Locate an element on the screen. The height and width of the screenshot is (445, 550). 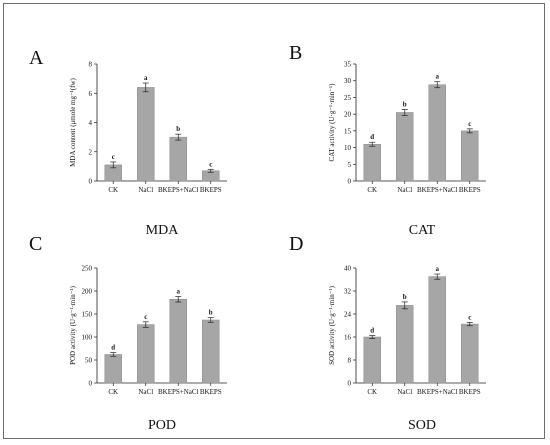
y-axis-label: POD activity (U·g⁻¹·min⁻¹) is located at coordinates (73, 325).